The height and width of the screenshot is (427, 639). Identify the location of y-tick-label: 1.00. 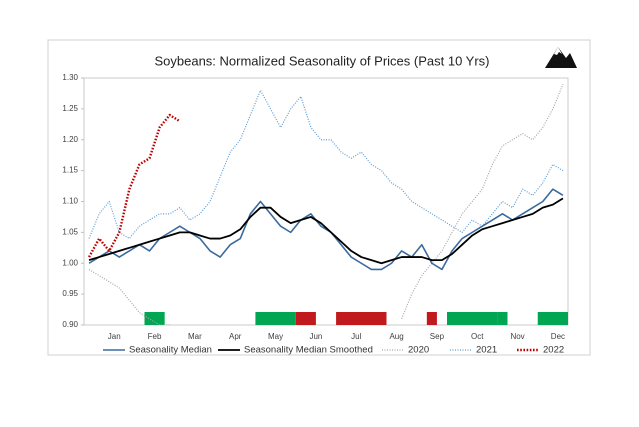
(70, 262).